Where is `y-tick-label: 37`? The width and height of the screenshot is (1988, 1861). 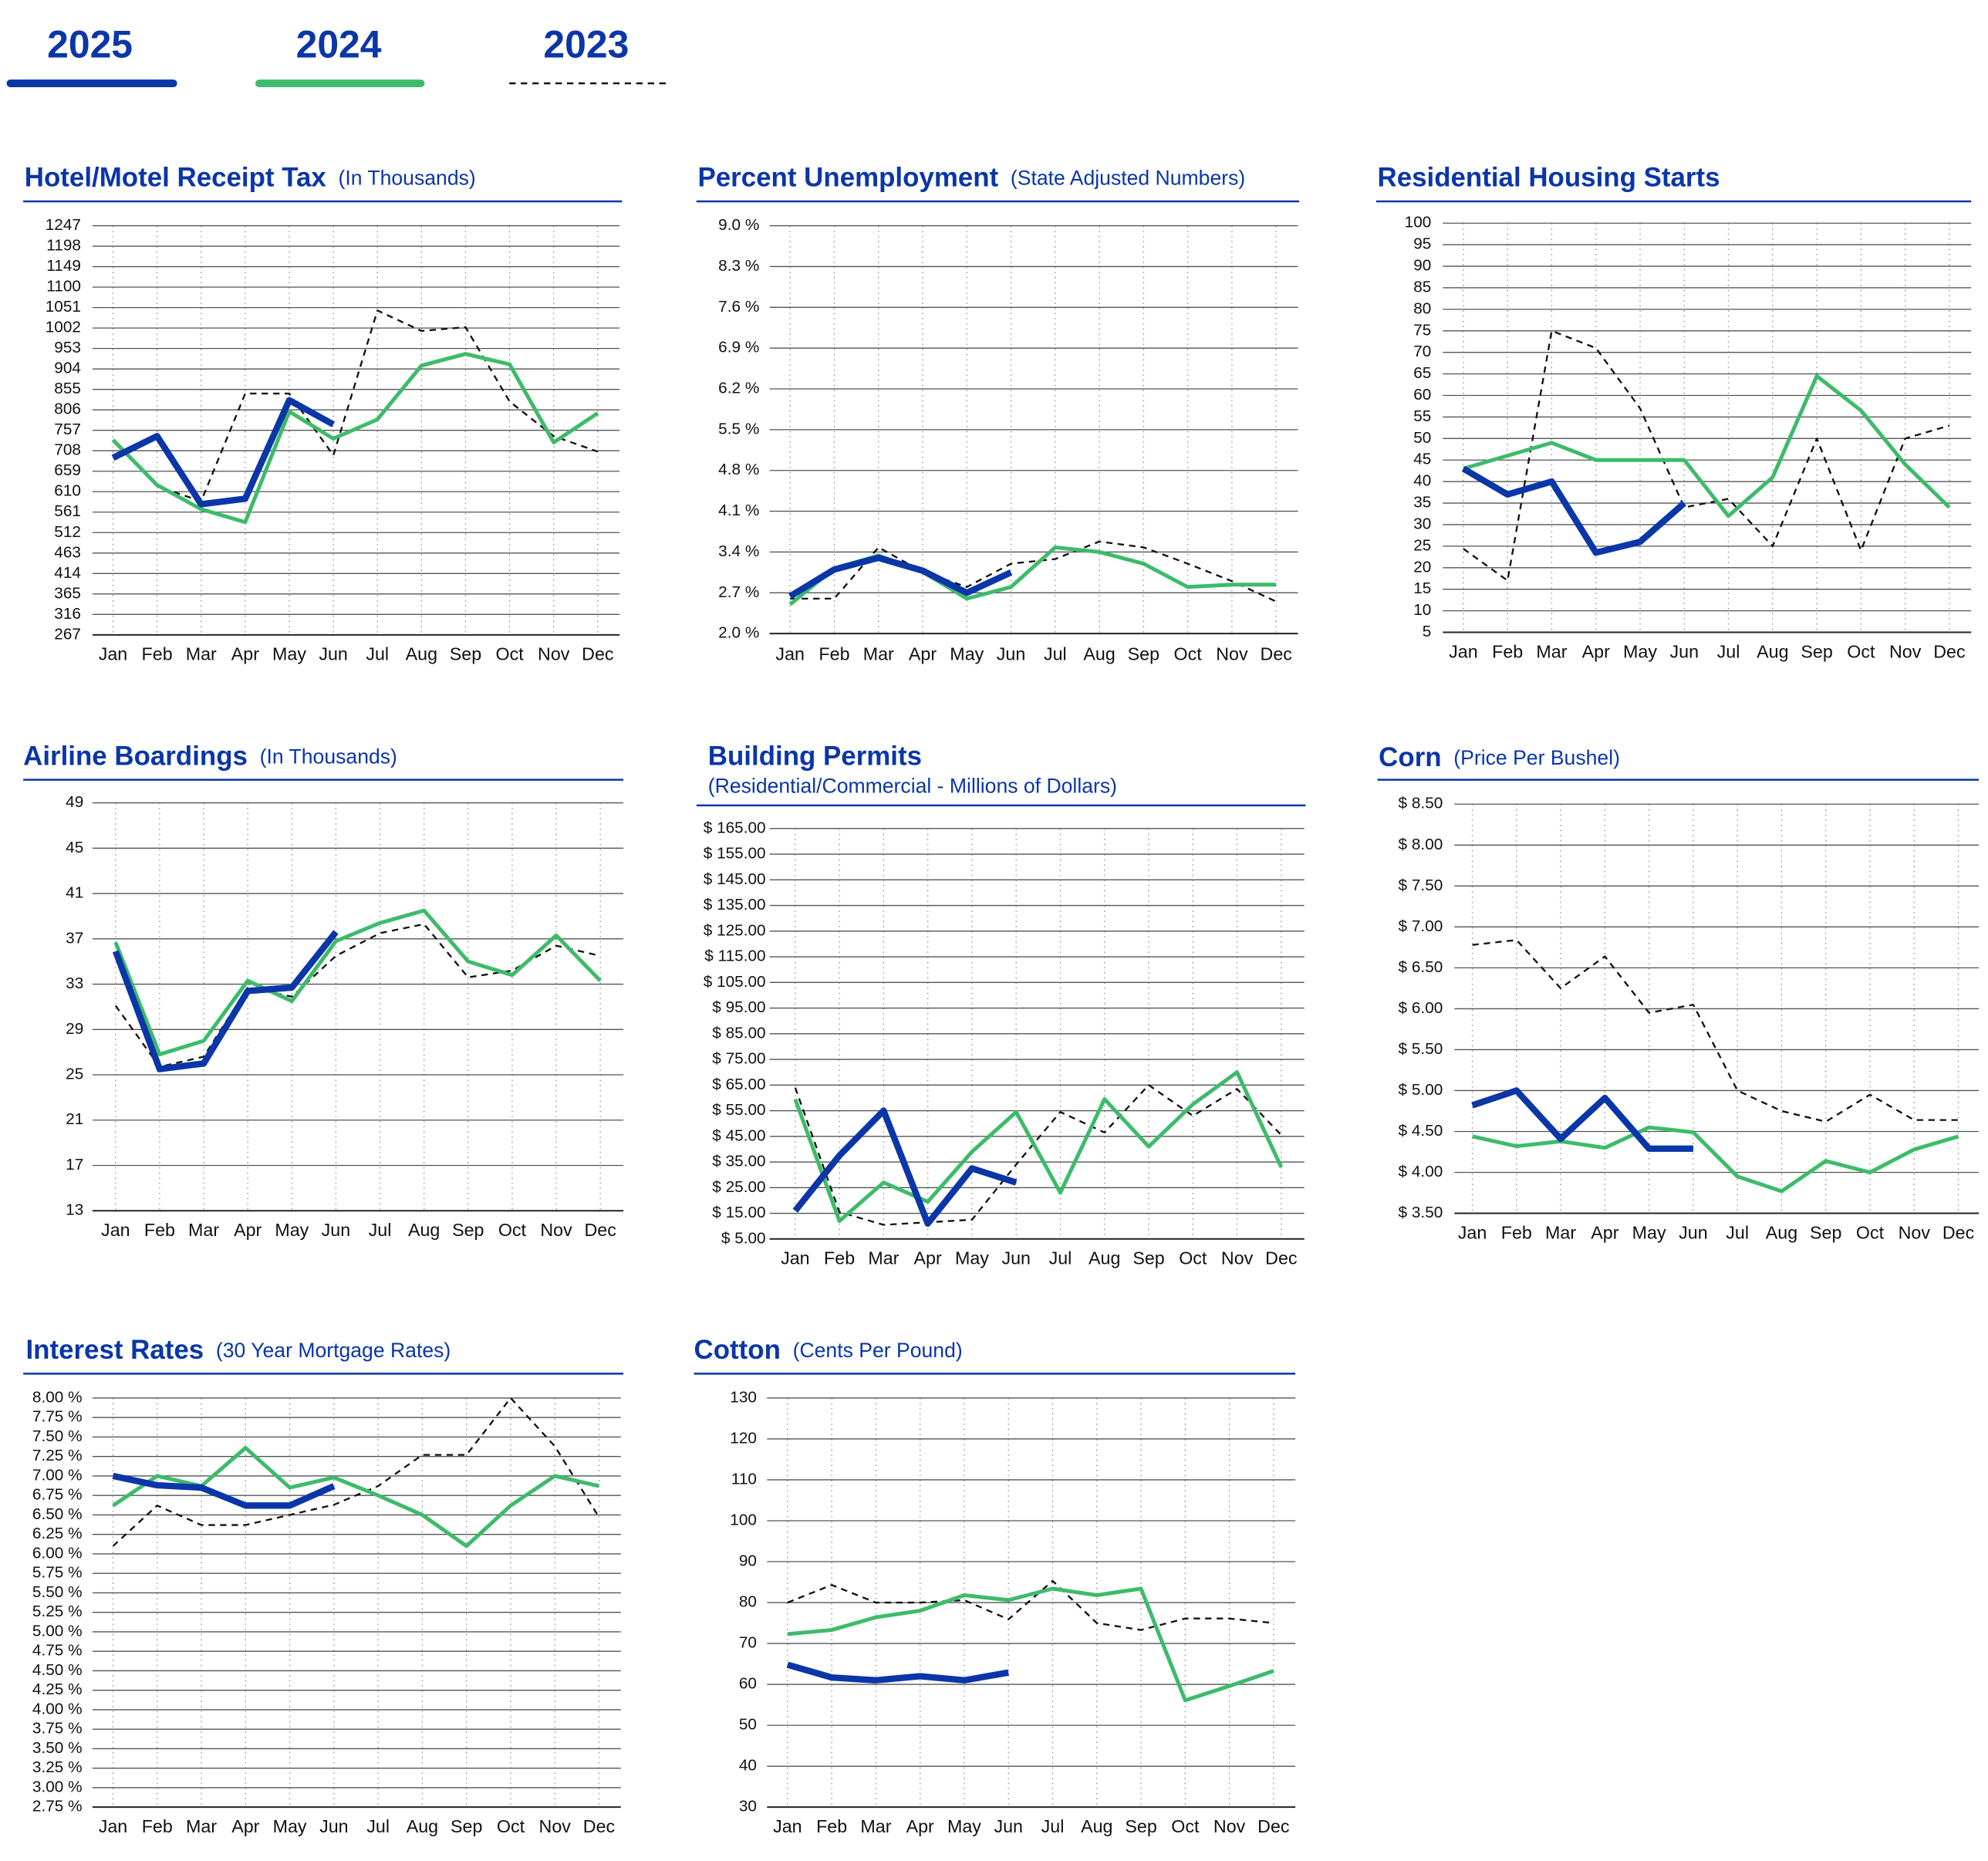 y-tick-label: 37 is located at coordinates (74, 938).